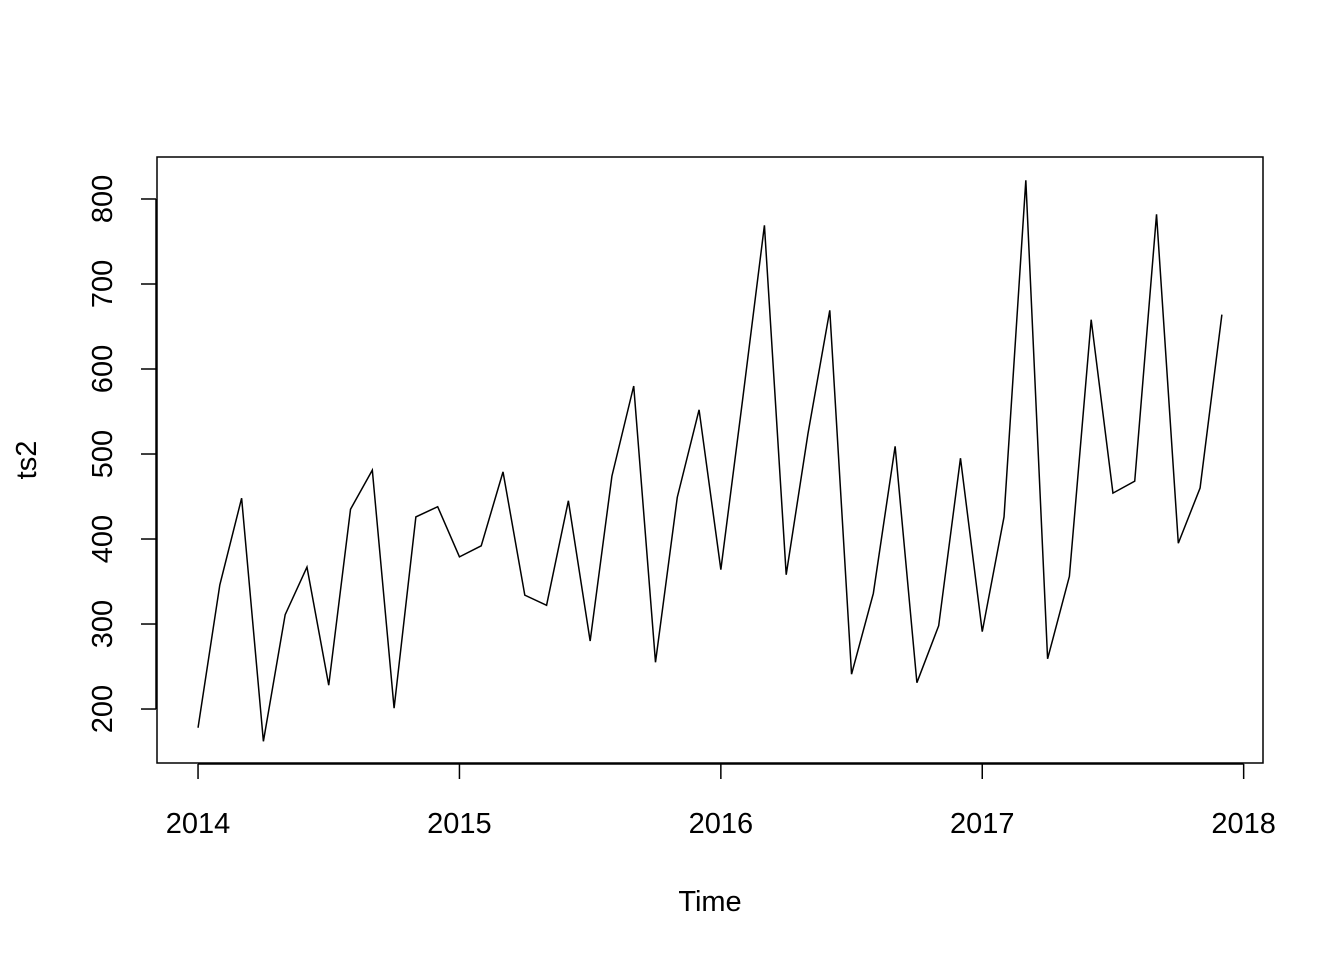 Image resolution: width=1344 pixels, height=960 pixels. I want to click on y-tick-label: 500, so click(103, 454).